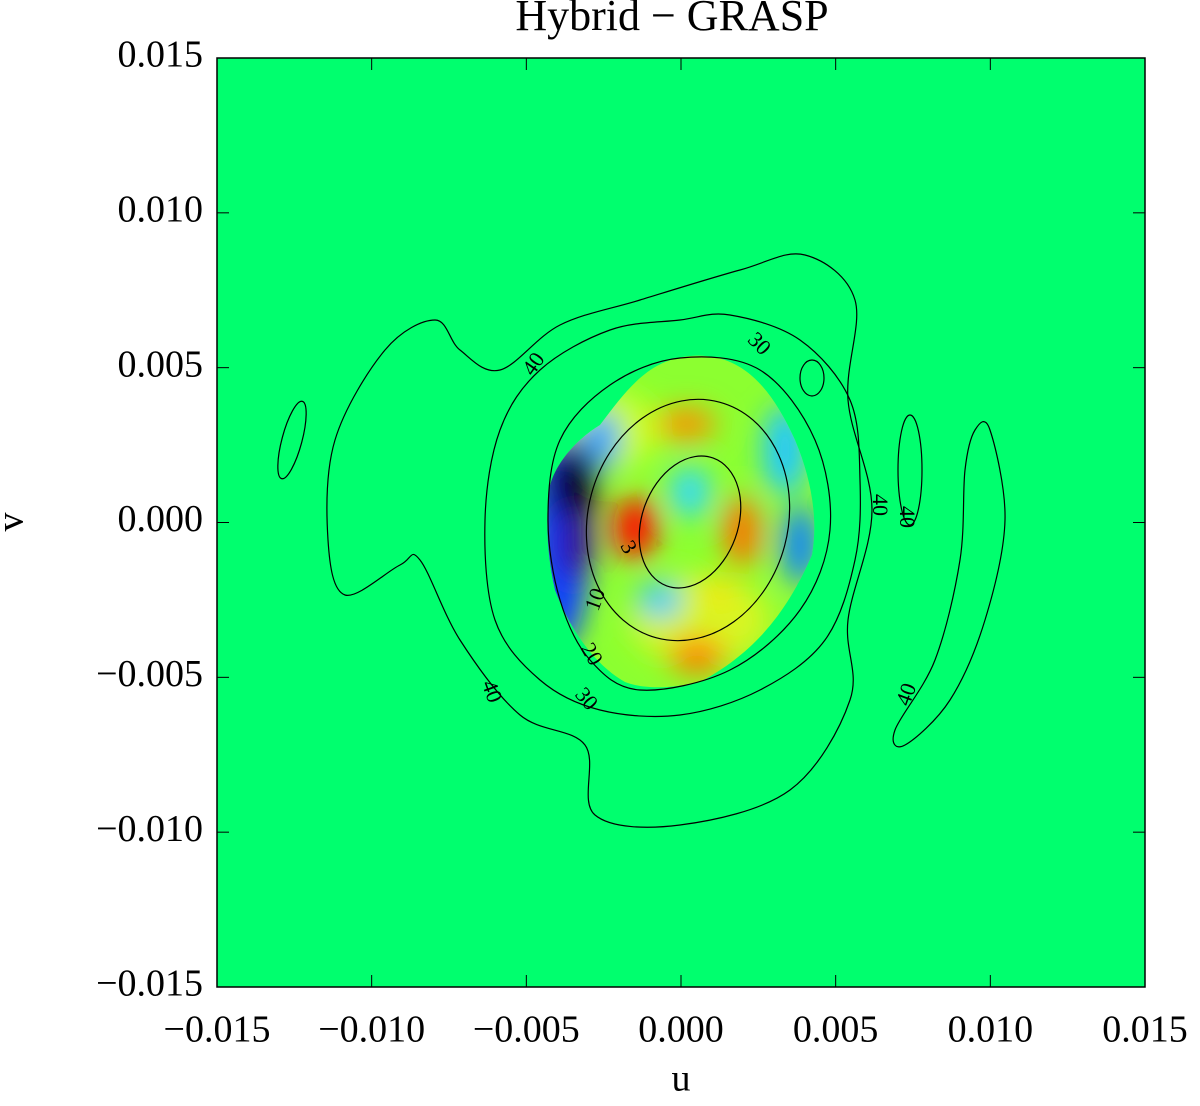 This screenshot has height=1106, width=1200. Describe the element at coordinates (217, 1030) in the screenshot. I see `x-tick-label: −0.015` at that location.